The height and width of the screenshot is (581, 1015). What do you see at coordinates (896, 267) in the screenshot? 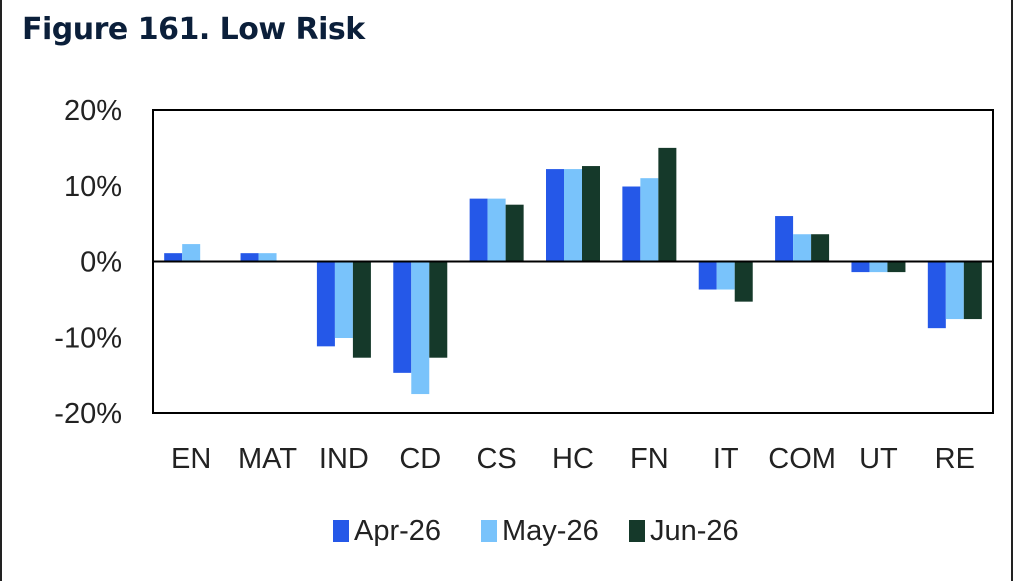
I see `bar-jun-26-ut` at bounding box center [896, 267].